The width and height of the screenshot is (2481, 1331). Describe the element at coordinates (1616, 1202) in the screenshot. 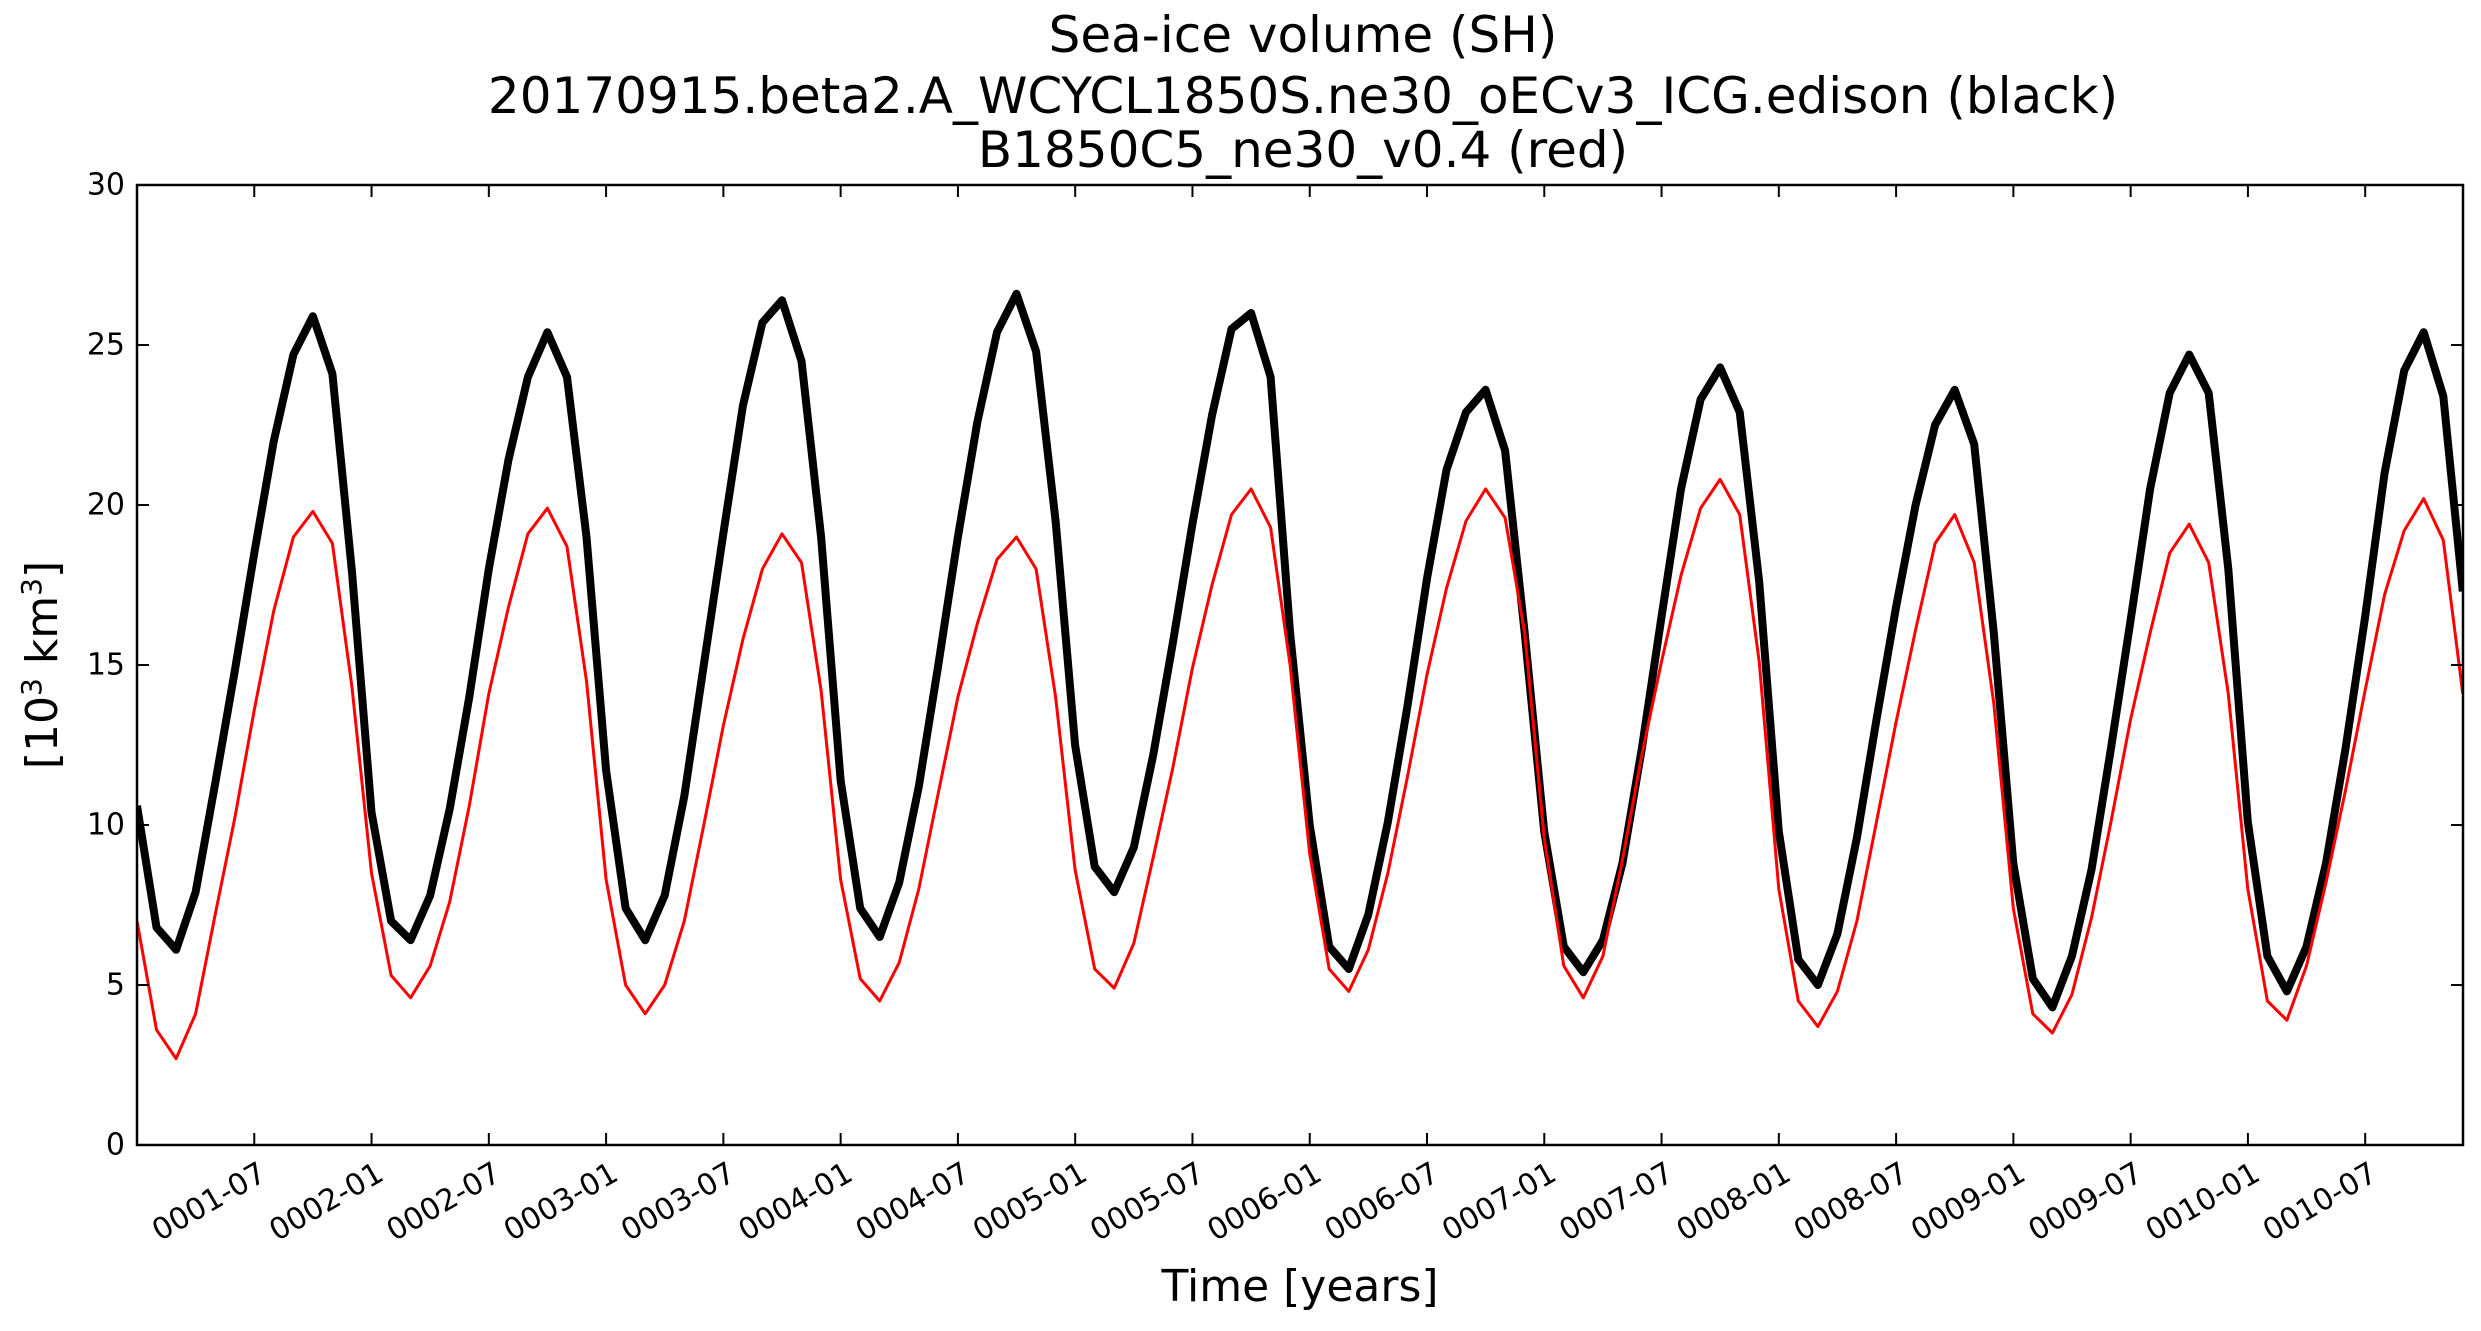

I see `x-tick-label: 0007-07` at that location.